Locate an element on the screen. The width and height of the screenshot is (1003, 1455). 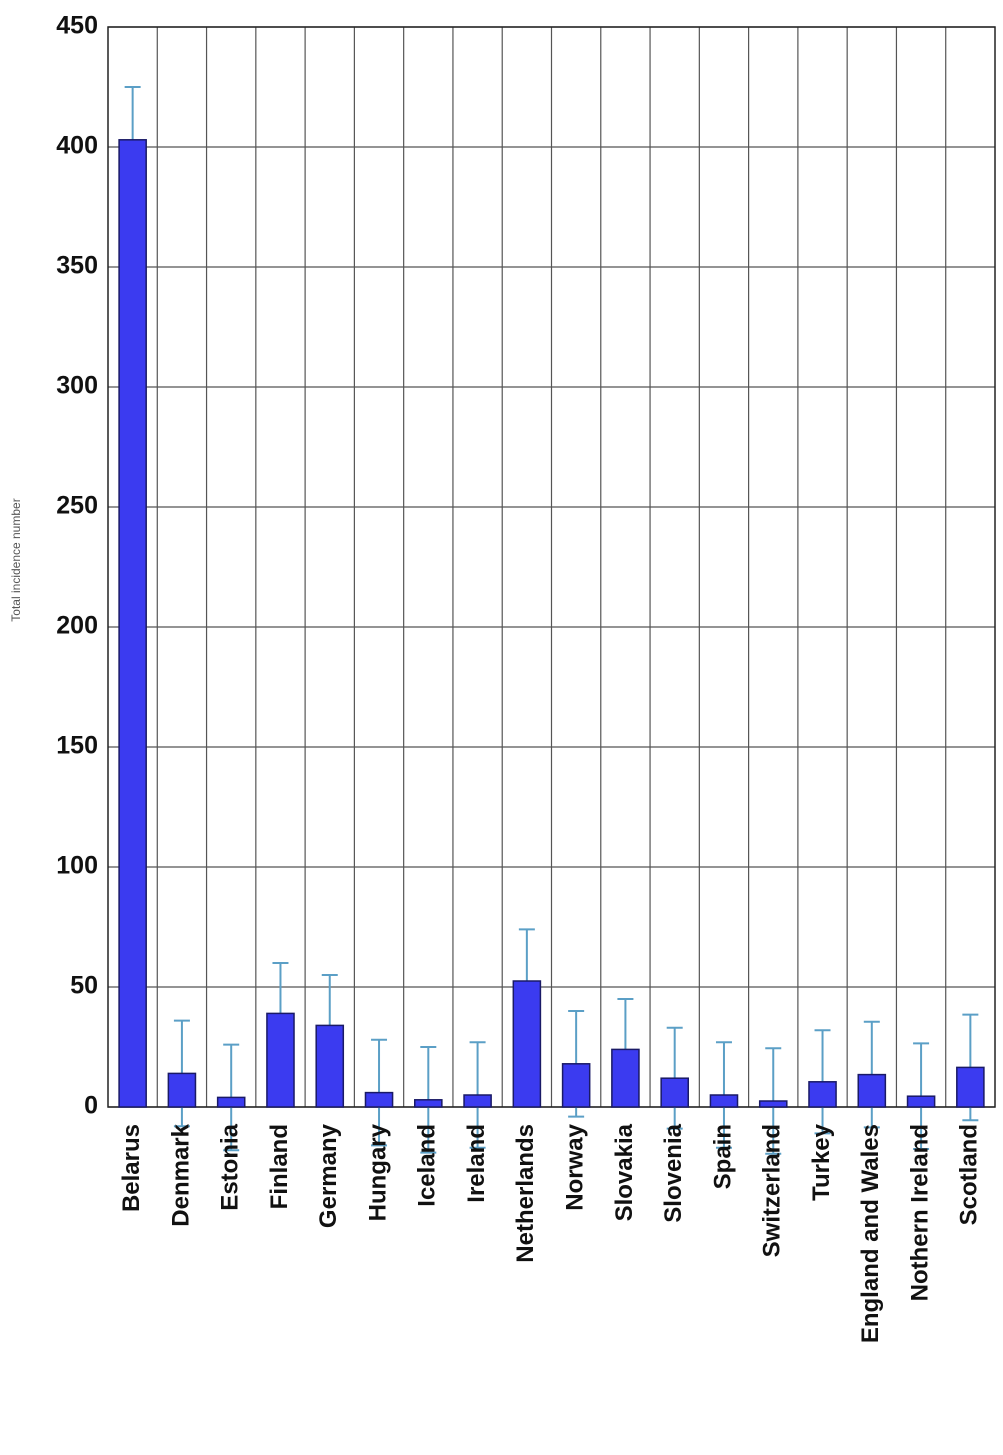
y-tick-label: 0 is located at coordinates (91, 1106).